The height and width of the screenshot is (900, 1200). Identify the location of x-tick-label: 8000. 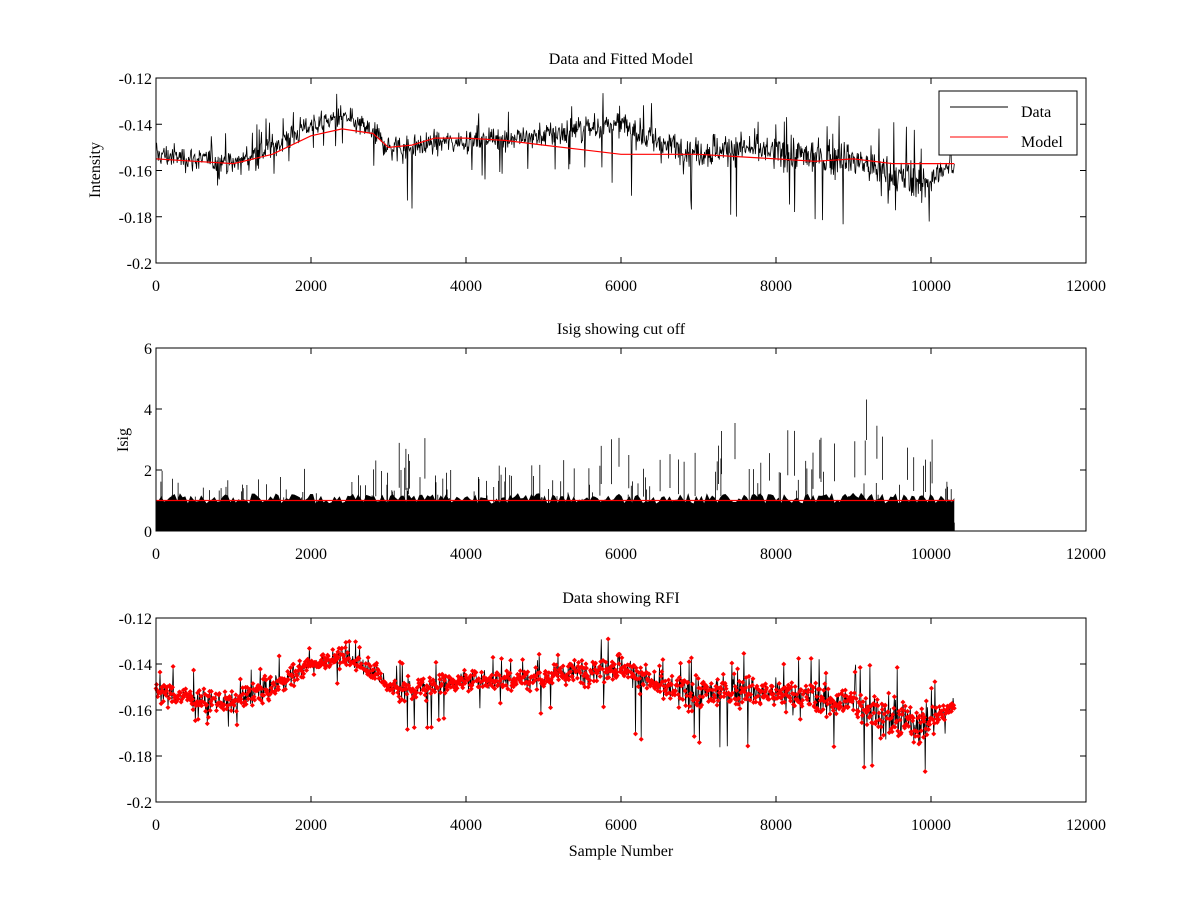
(776, 286).